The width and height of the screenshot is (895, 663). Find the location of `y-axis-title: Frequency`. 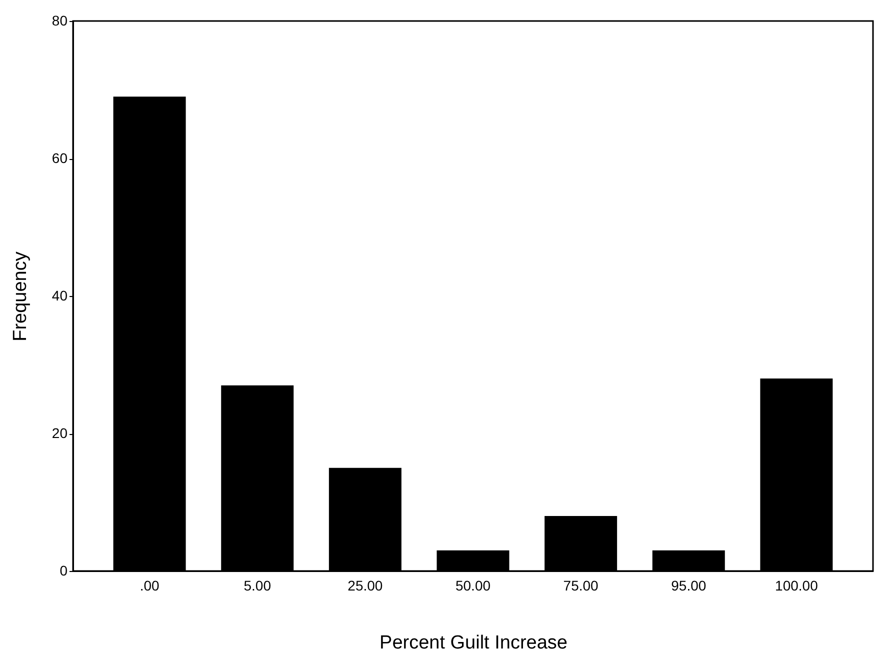

y-axis-title: Frequency is located at coordinates (20, 296).